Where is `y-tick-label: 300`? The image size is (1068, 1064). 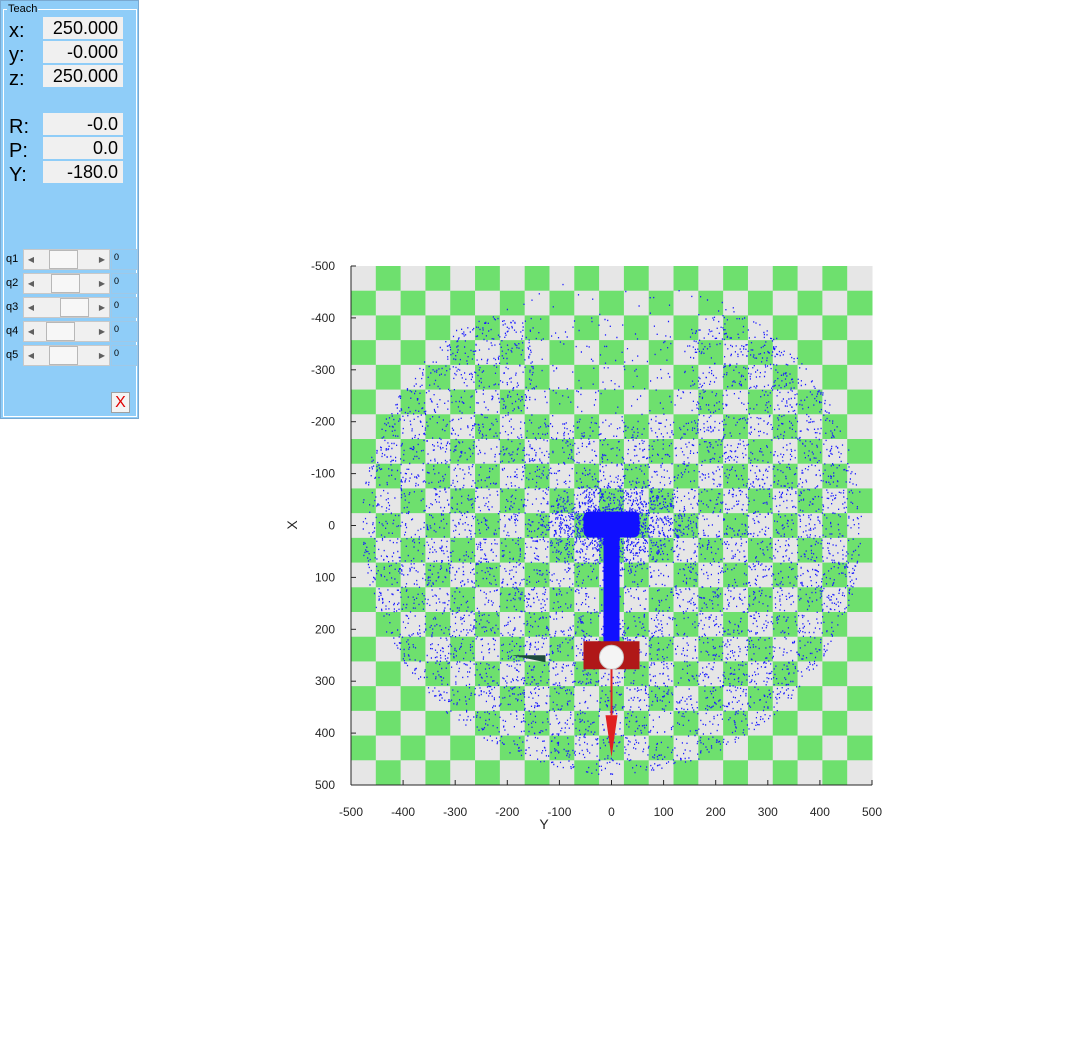 y-tick-label: 300 is located at coordinates (325, 681).